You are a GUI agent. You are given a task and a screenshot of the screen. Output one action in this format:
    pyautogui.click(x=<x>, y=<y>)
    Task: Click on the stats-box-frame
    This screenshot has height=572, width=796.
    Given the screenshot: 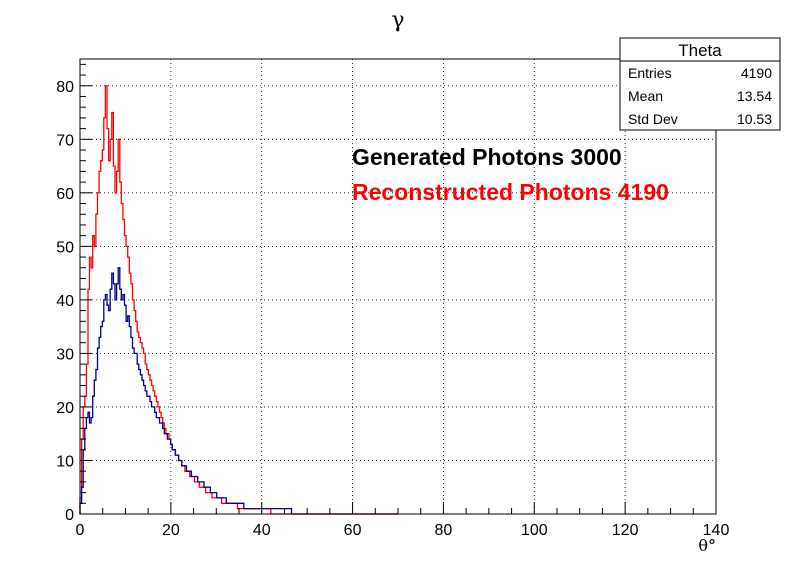 What is the action you would take?
    pyautogui.click(x=700, y=84)
    